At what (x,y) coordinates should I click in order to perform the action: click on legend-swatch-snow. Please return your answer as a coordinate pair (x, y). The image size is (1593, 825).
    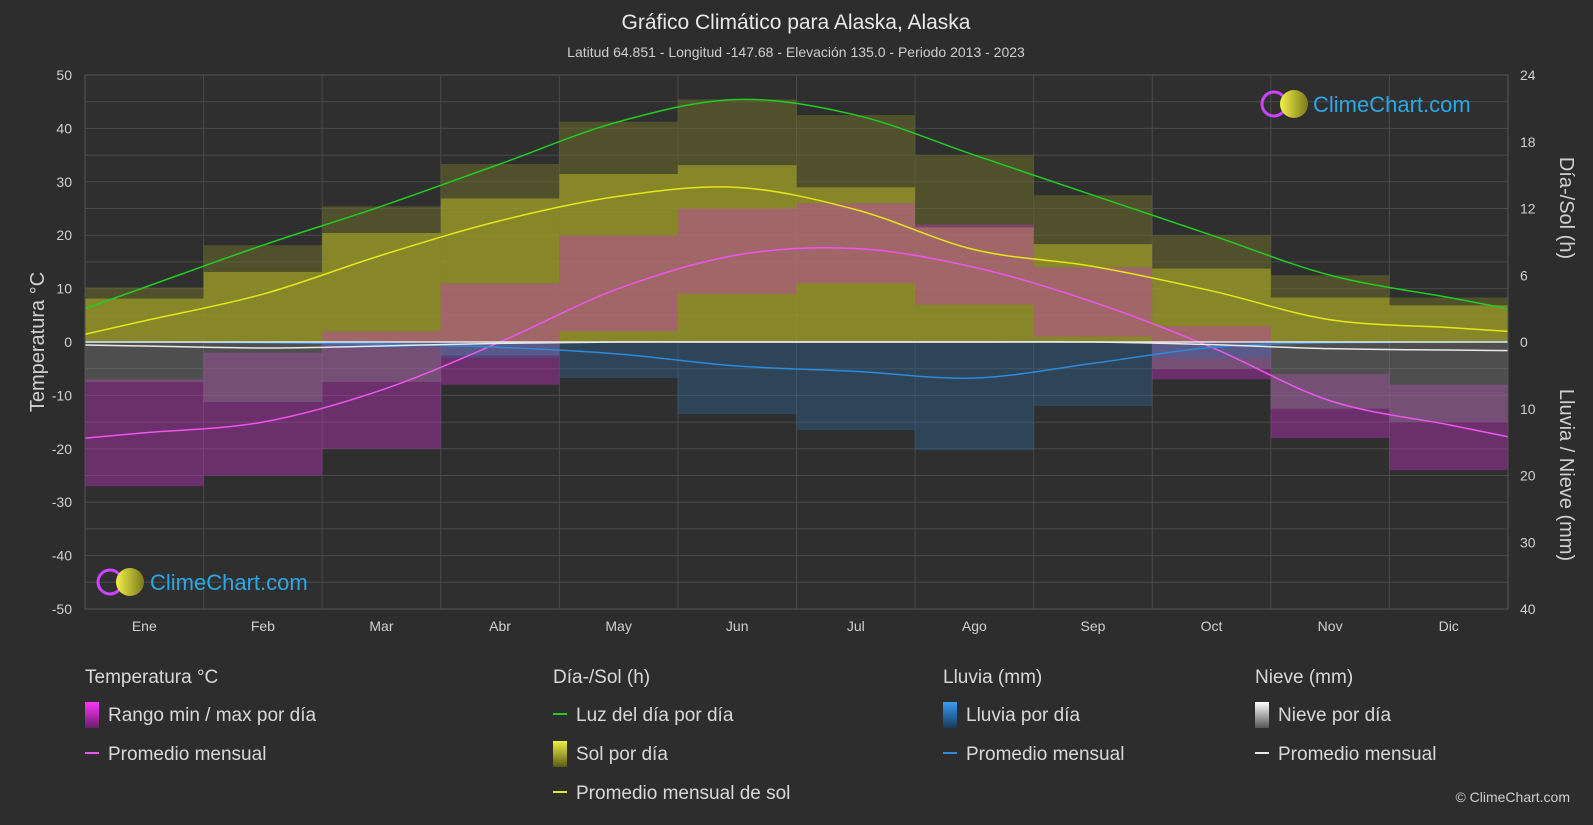
    Looking at the image, I should click on (1262, 715).